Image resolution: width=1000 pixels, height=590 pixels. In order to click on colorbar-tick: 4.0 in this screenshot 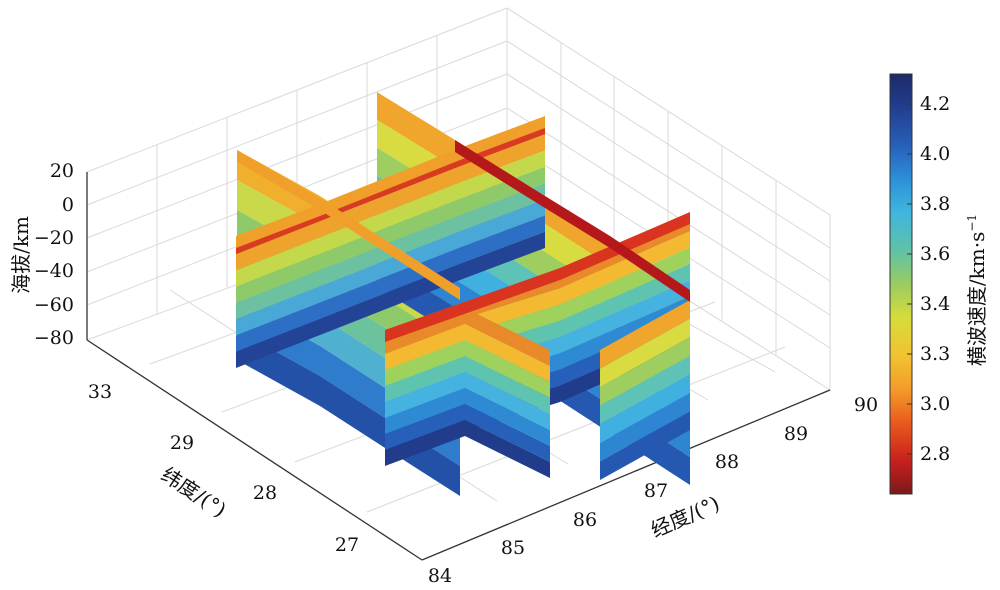, I will do `click(935, 154)`.